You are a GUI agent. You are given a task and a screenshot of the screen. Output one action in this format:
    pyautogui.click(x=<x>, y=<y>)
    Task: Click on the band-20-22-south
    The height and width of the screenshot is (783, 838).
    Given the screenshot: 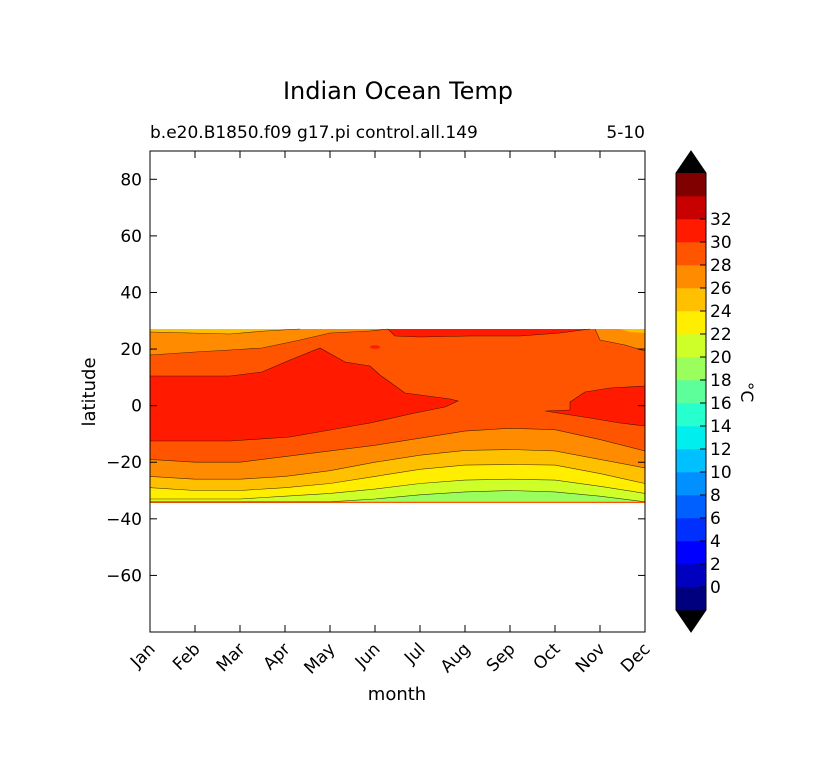 What is the action you would take?
    pyautogui.click(x=397, y=481)
    